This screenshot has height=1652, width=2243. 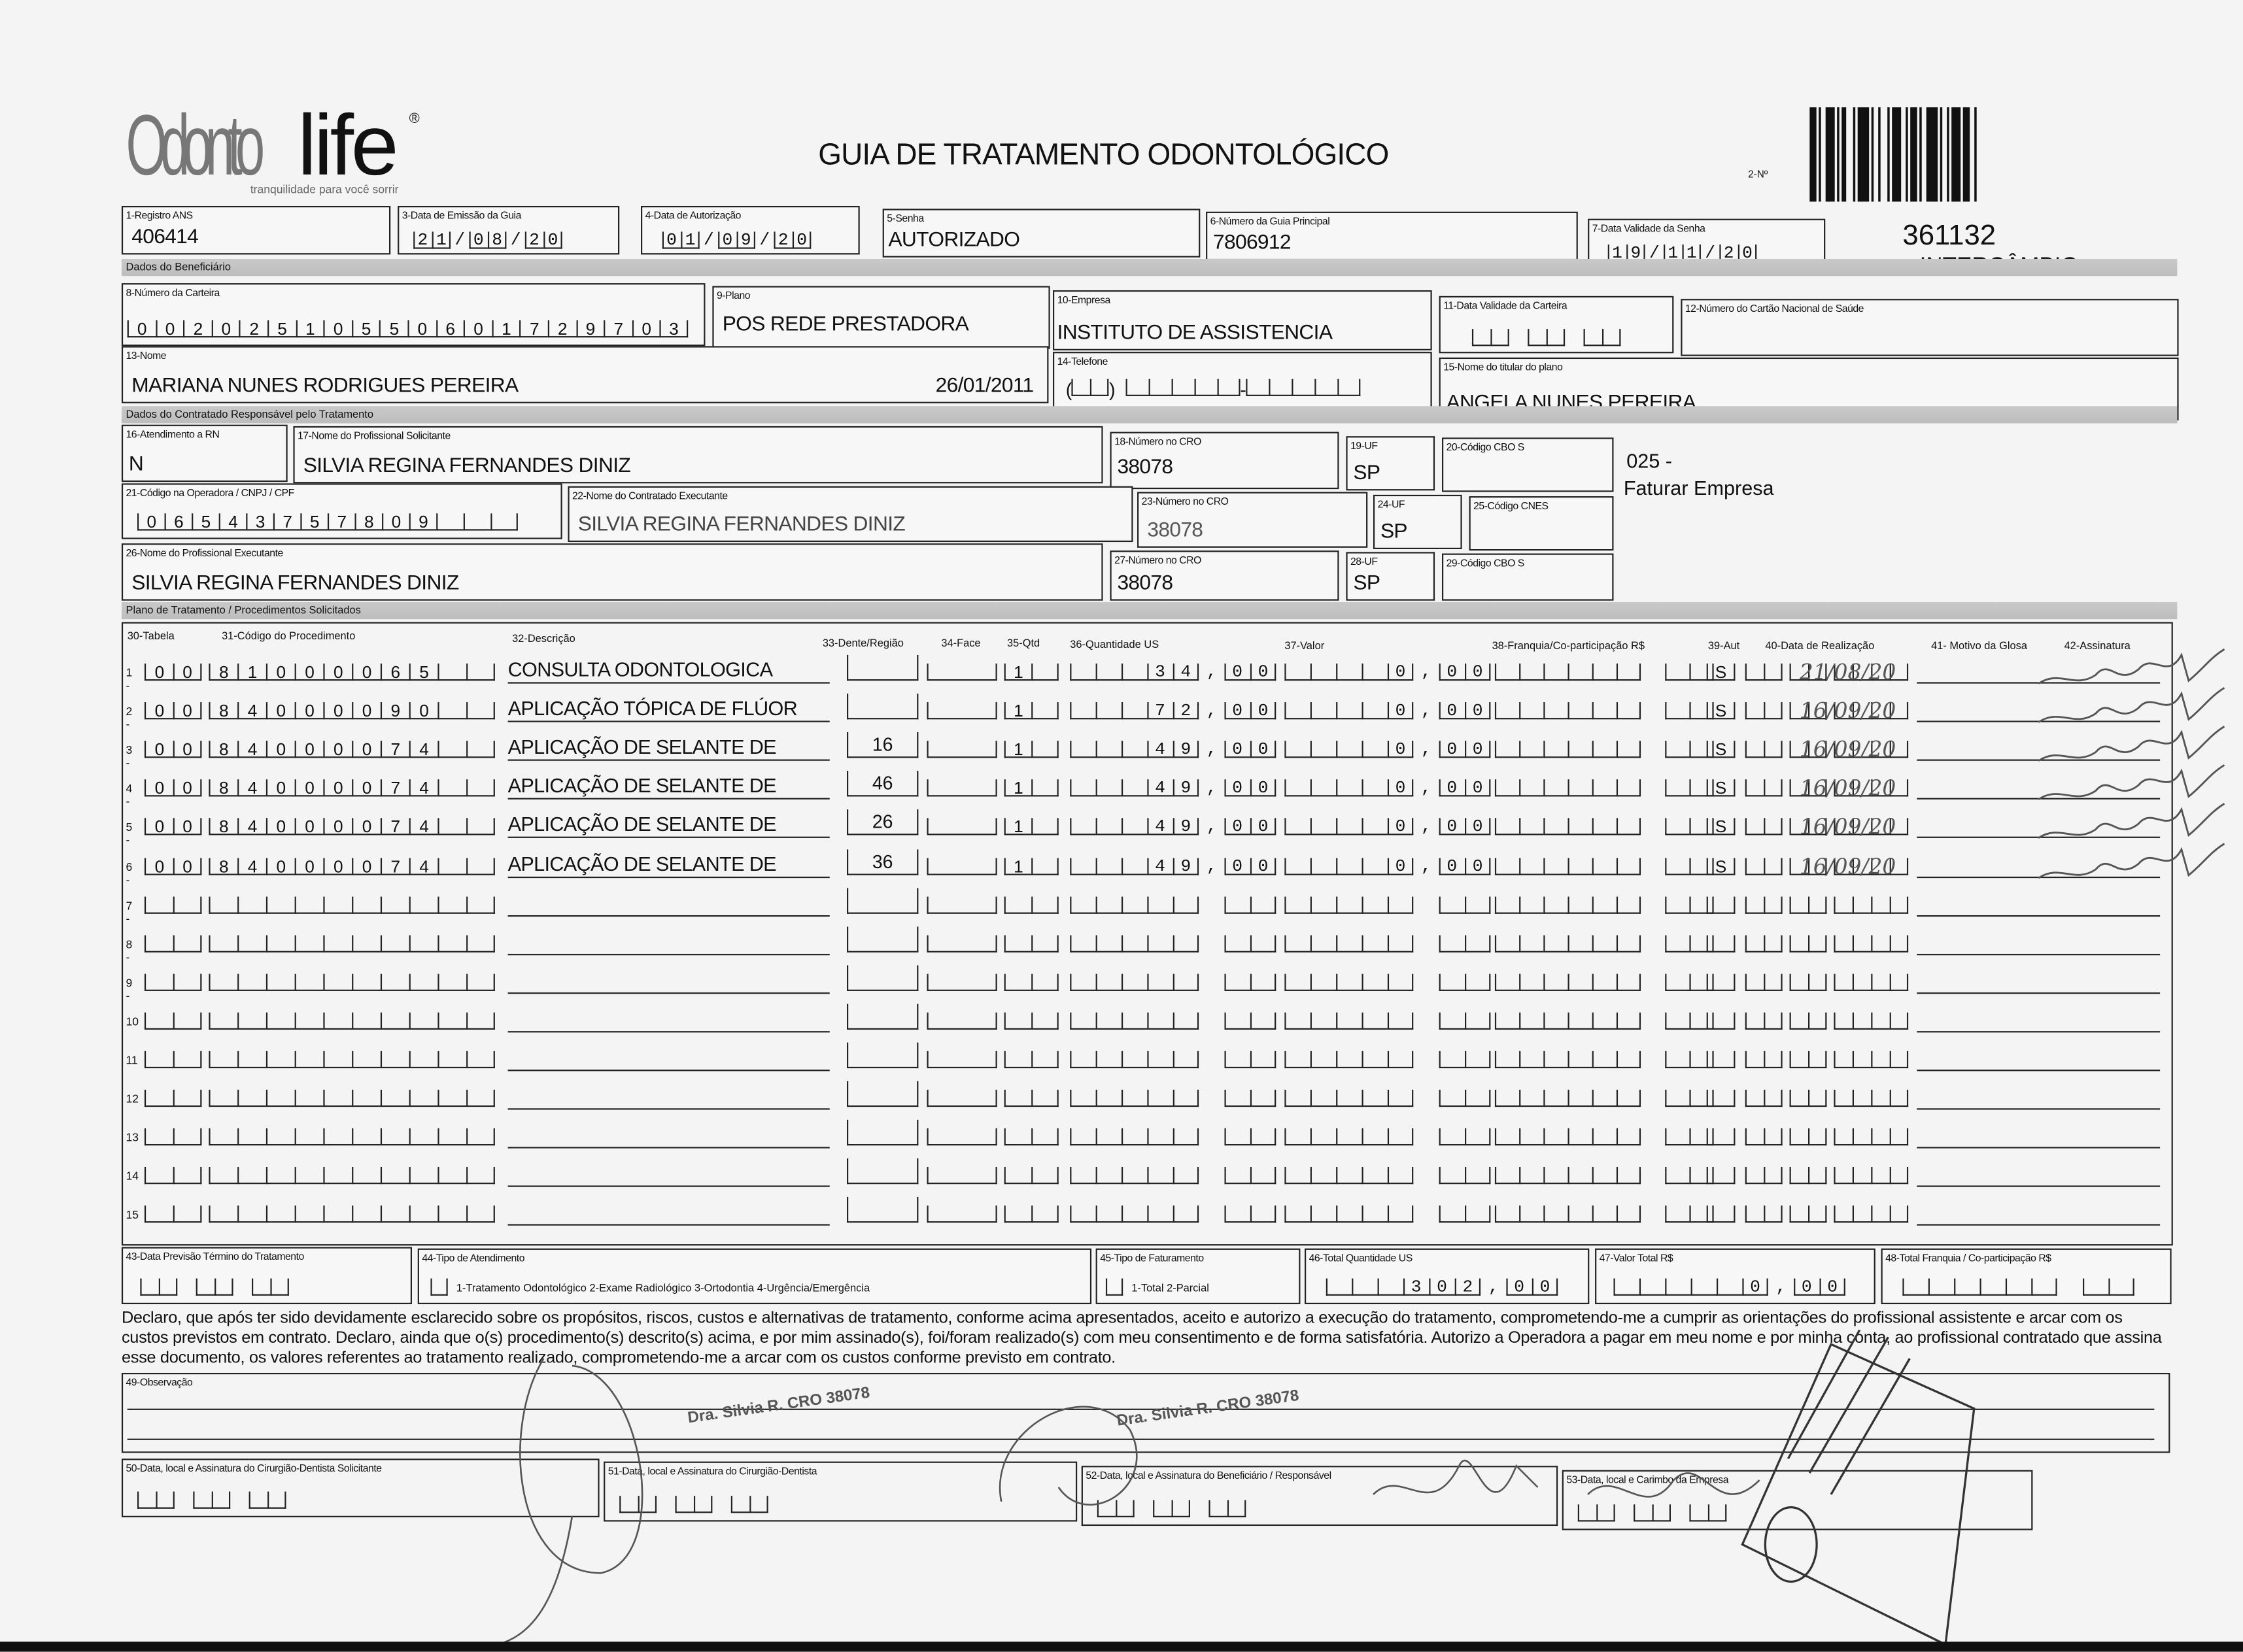 I want to click on descricao: CONSULTA ODONTOLOGICA, so click(x=668, y=671).